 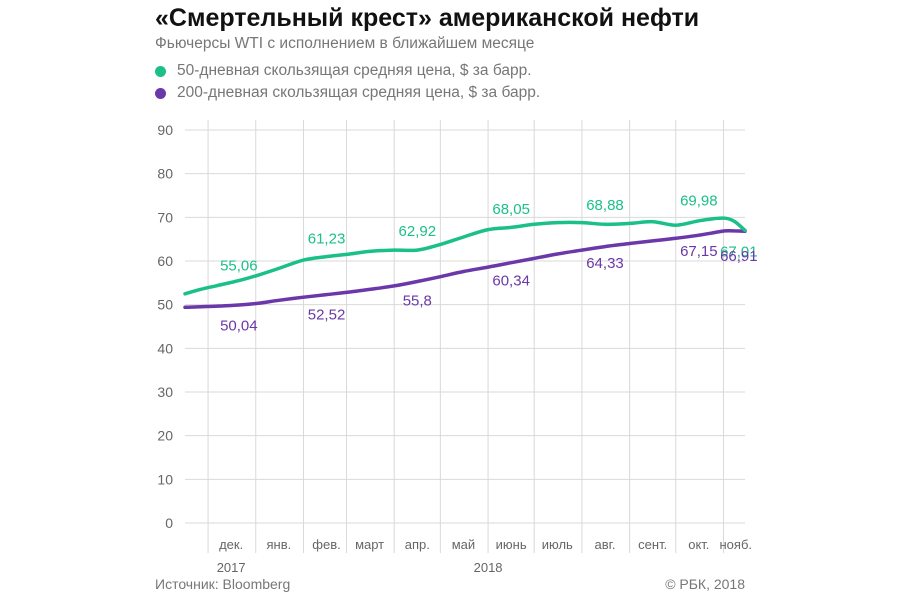 What do you see at coordinates (239, 325) in the screenshot?
I see `data-label: 50,04` at bounding box center [239, 325].